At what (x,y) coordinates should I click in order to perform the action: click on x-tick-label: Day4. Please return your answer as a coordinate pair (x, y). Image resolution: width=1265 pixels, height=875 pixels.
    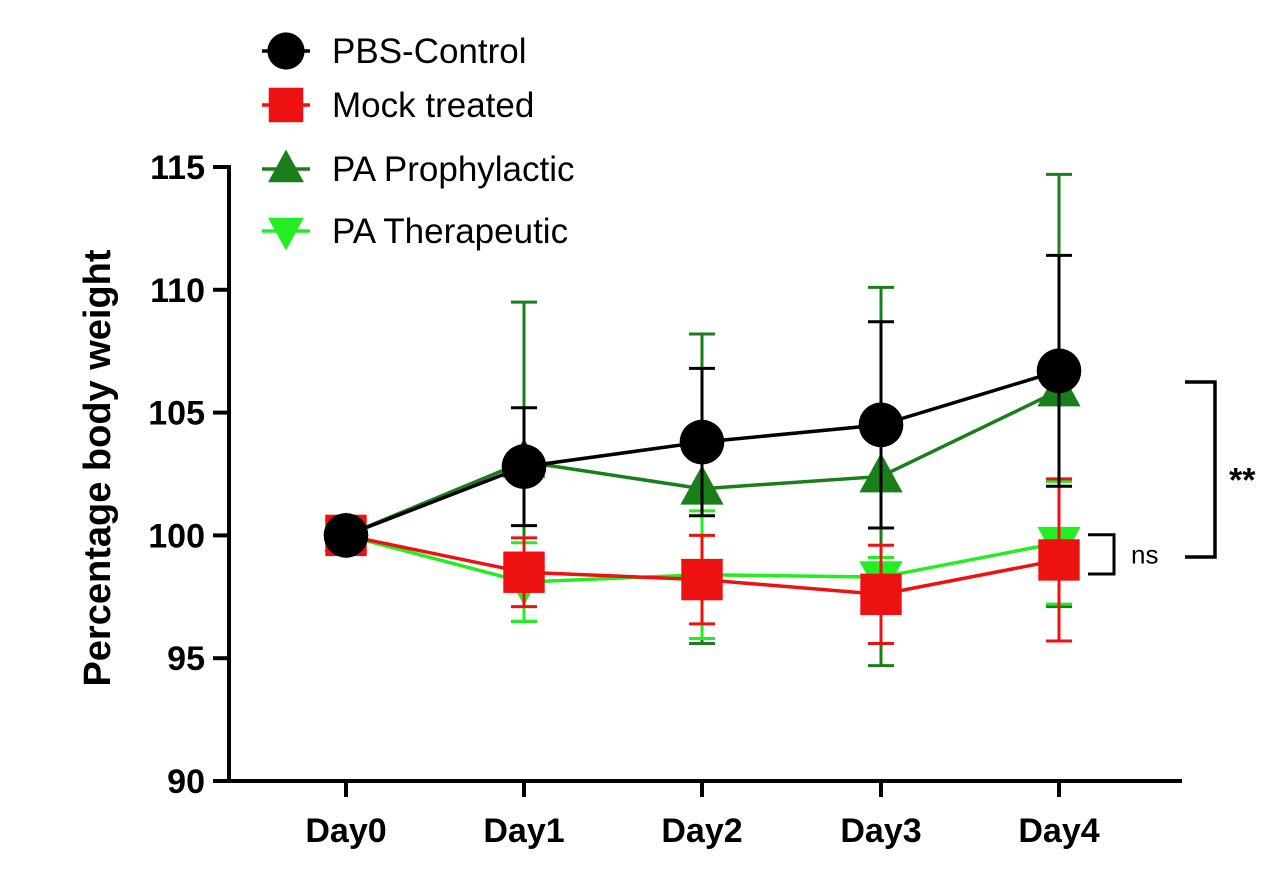
    Looking at the image, I should click on (1058, 831).